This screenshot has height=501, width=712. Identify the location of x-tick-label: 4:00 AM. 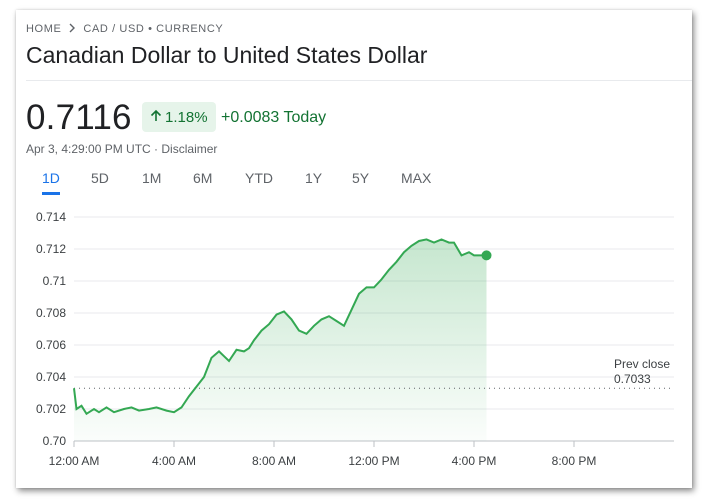
(174, 461).